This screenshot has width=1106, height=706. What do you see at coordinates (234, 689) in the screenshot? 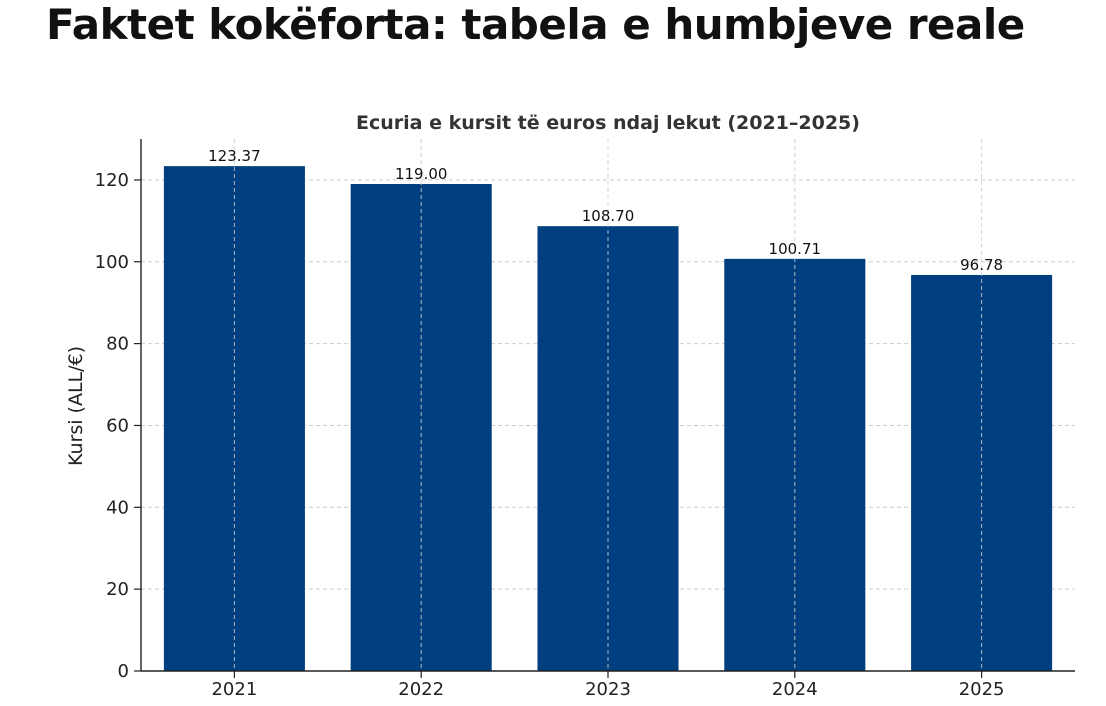
I see `x-tick-label: 2021` at bounding box center [234, 689].